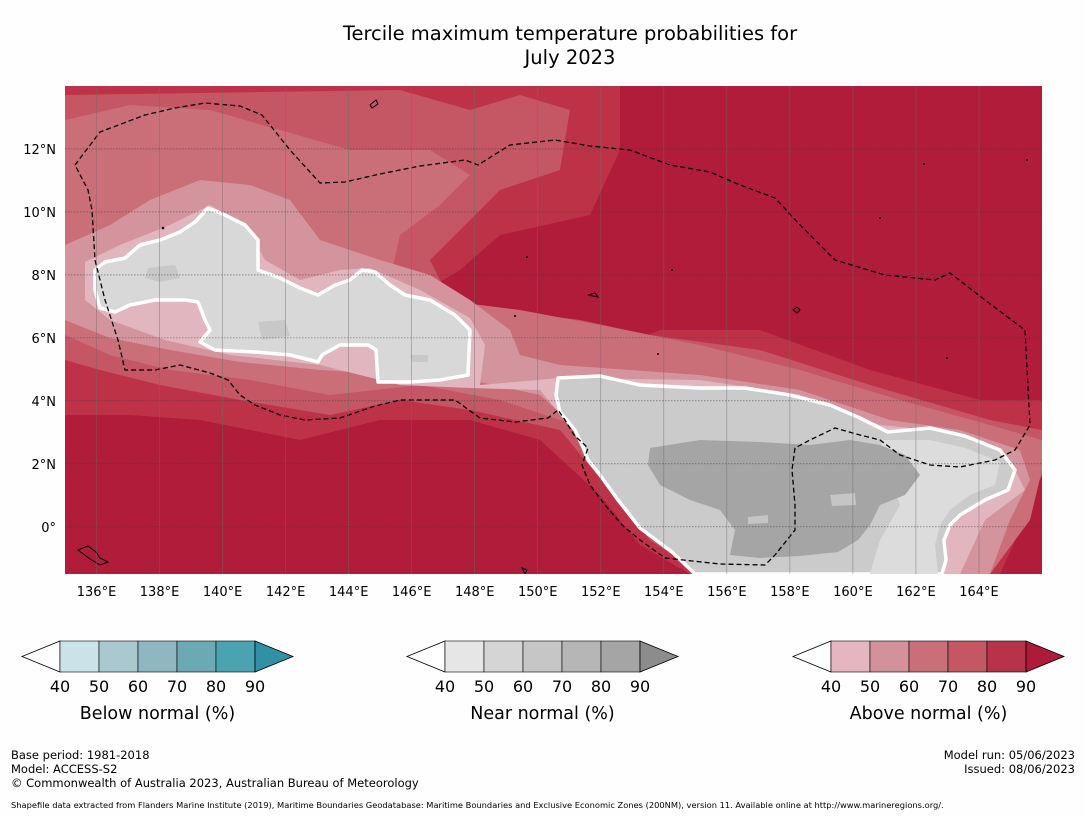  I want to click on x-tick-label: 162°E, so click(916, 592).